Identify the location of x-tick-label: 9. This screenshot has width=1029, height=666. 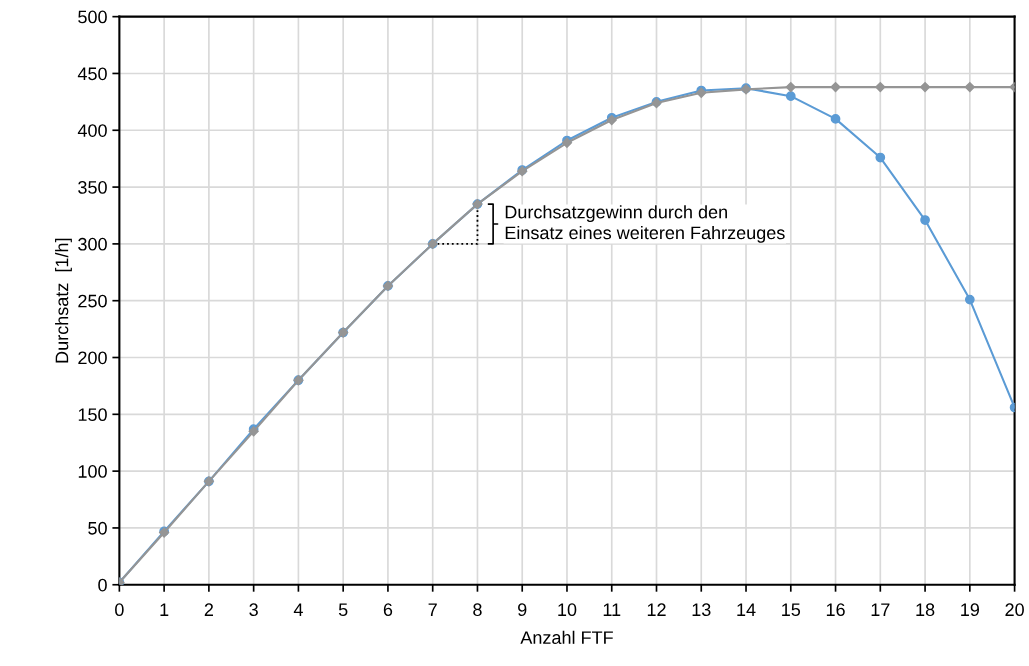
(522, 610).